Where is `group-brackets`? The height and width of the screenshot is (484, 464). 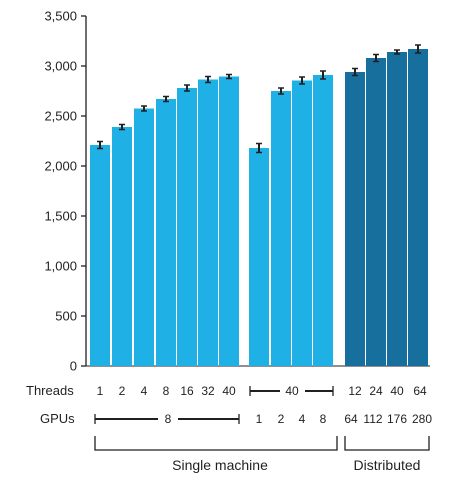 group-brackets is located at coordinates (262, 443).